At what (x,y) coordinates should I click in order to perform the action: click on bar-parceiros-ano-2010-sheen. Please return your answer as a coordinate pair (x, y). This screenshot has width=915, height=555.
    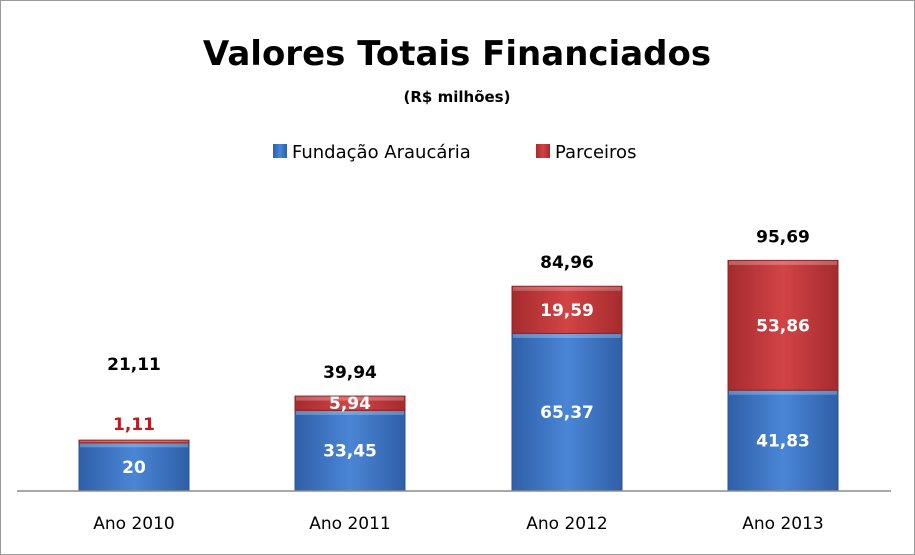
    Looking at the image, I should click on (134, 441).